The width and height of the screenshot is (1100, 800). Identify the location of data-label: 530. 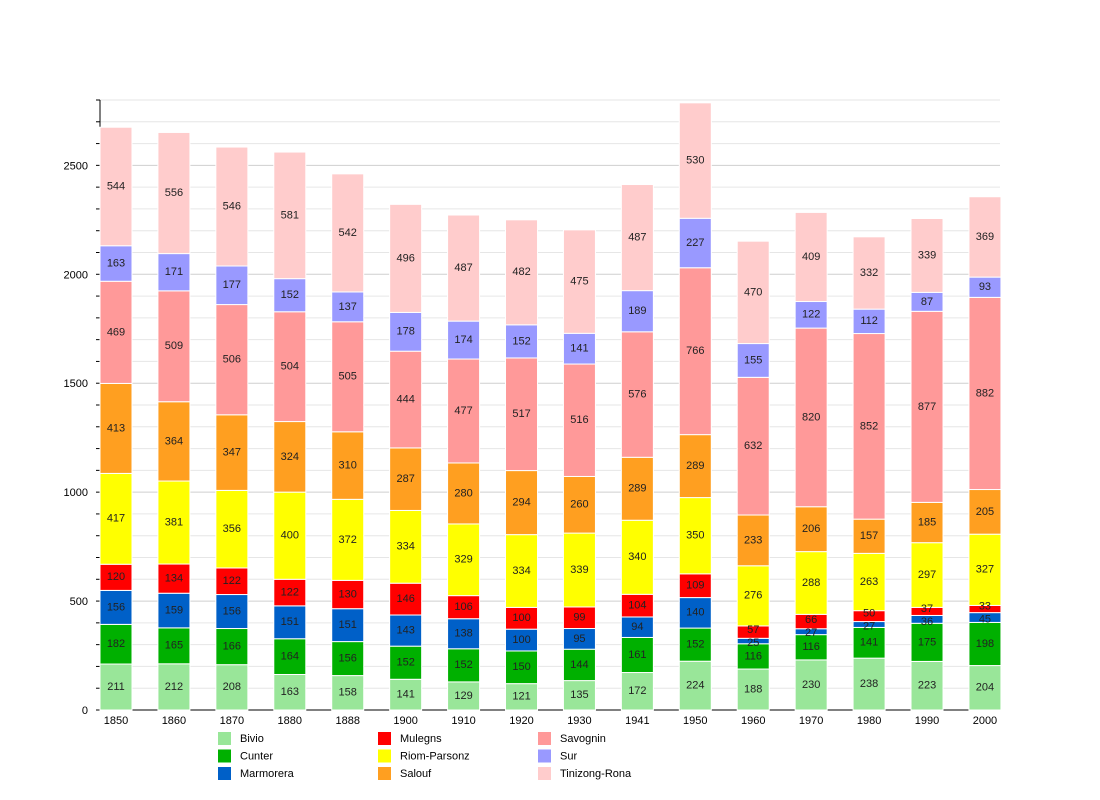
(695, 160).